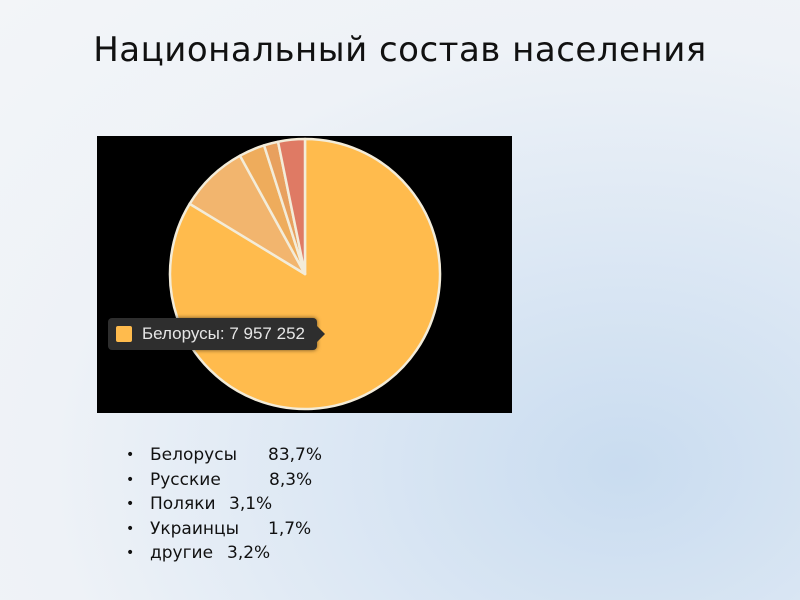 The image size is (800, 600). Describe the element at coordinates (400, 50) in the screenshot. I see `slide-title: Национальный состав населения` at that location.